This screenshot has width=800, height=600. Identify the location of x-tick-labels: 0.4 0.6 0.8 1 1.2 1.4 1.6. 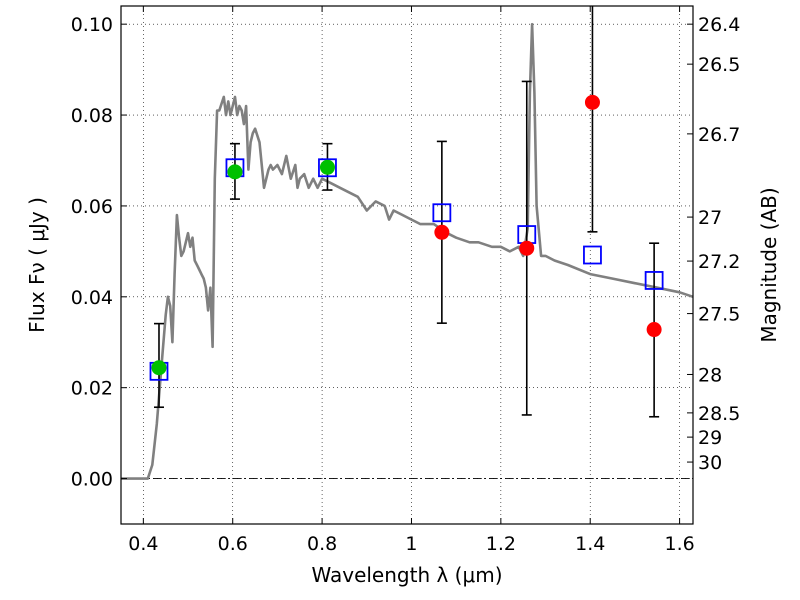
(411, 544).